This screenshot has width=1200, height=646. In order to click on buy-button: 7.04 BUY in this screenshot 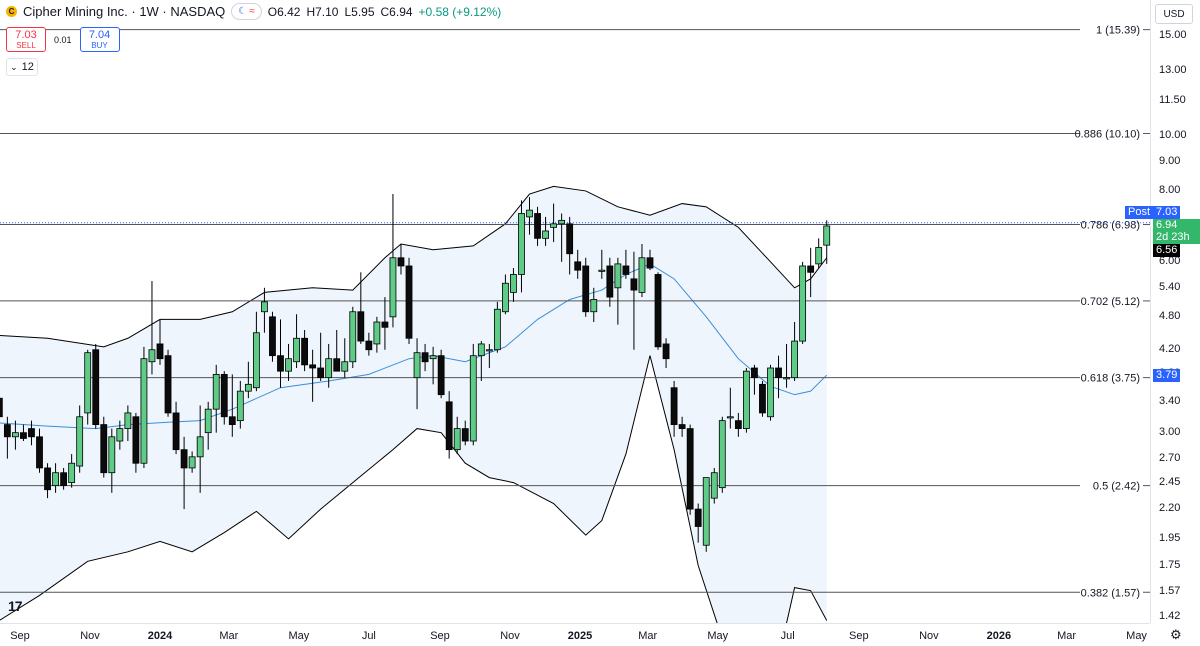, I will do `click(99, 39)`.